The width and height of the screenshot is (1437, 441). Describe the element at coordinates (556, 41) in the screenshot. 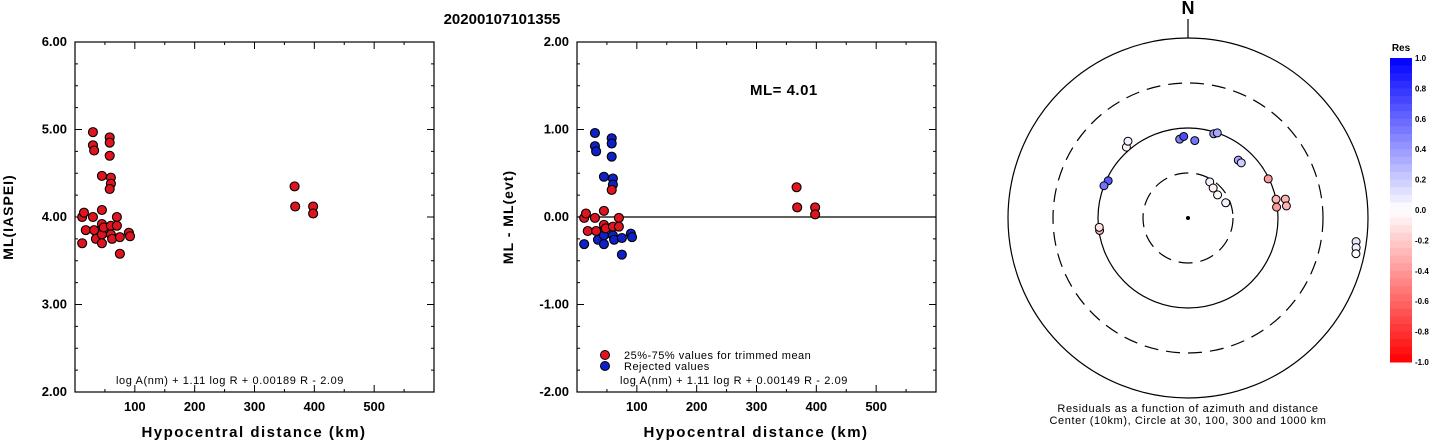

I see `y-tick-label: 2.00` at that location.